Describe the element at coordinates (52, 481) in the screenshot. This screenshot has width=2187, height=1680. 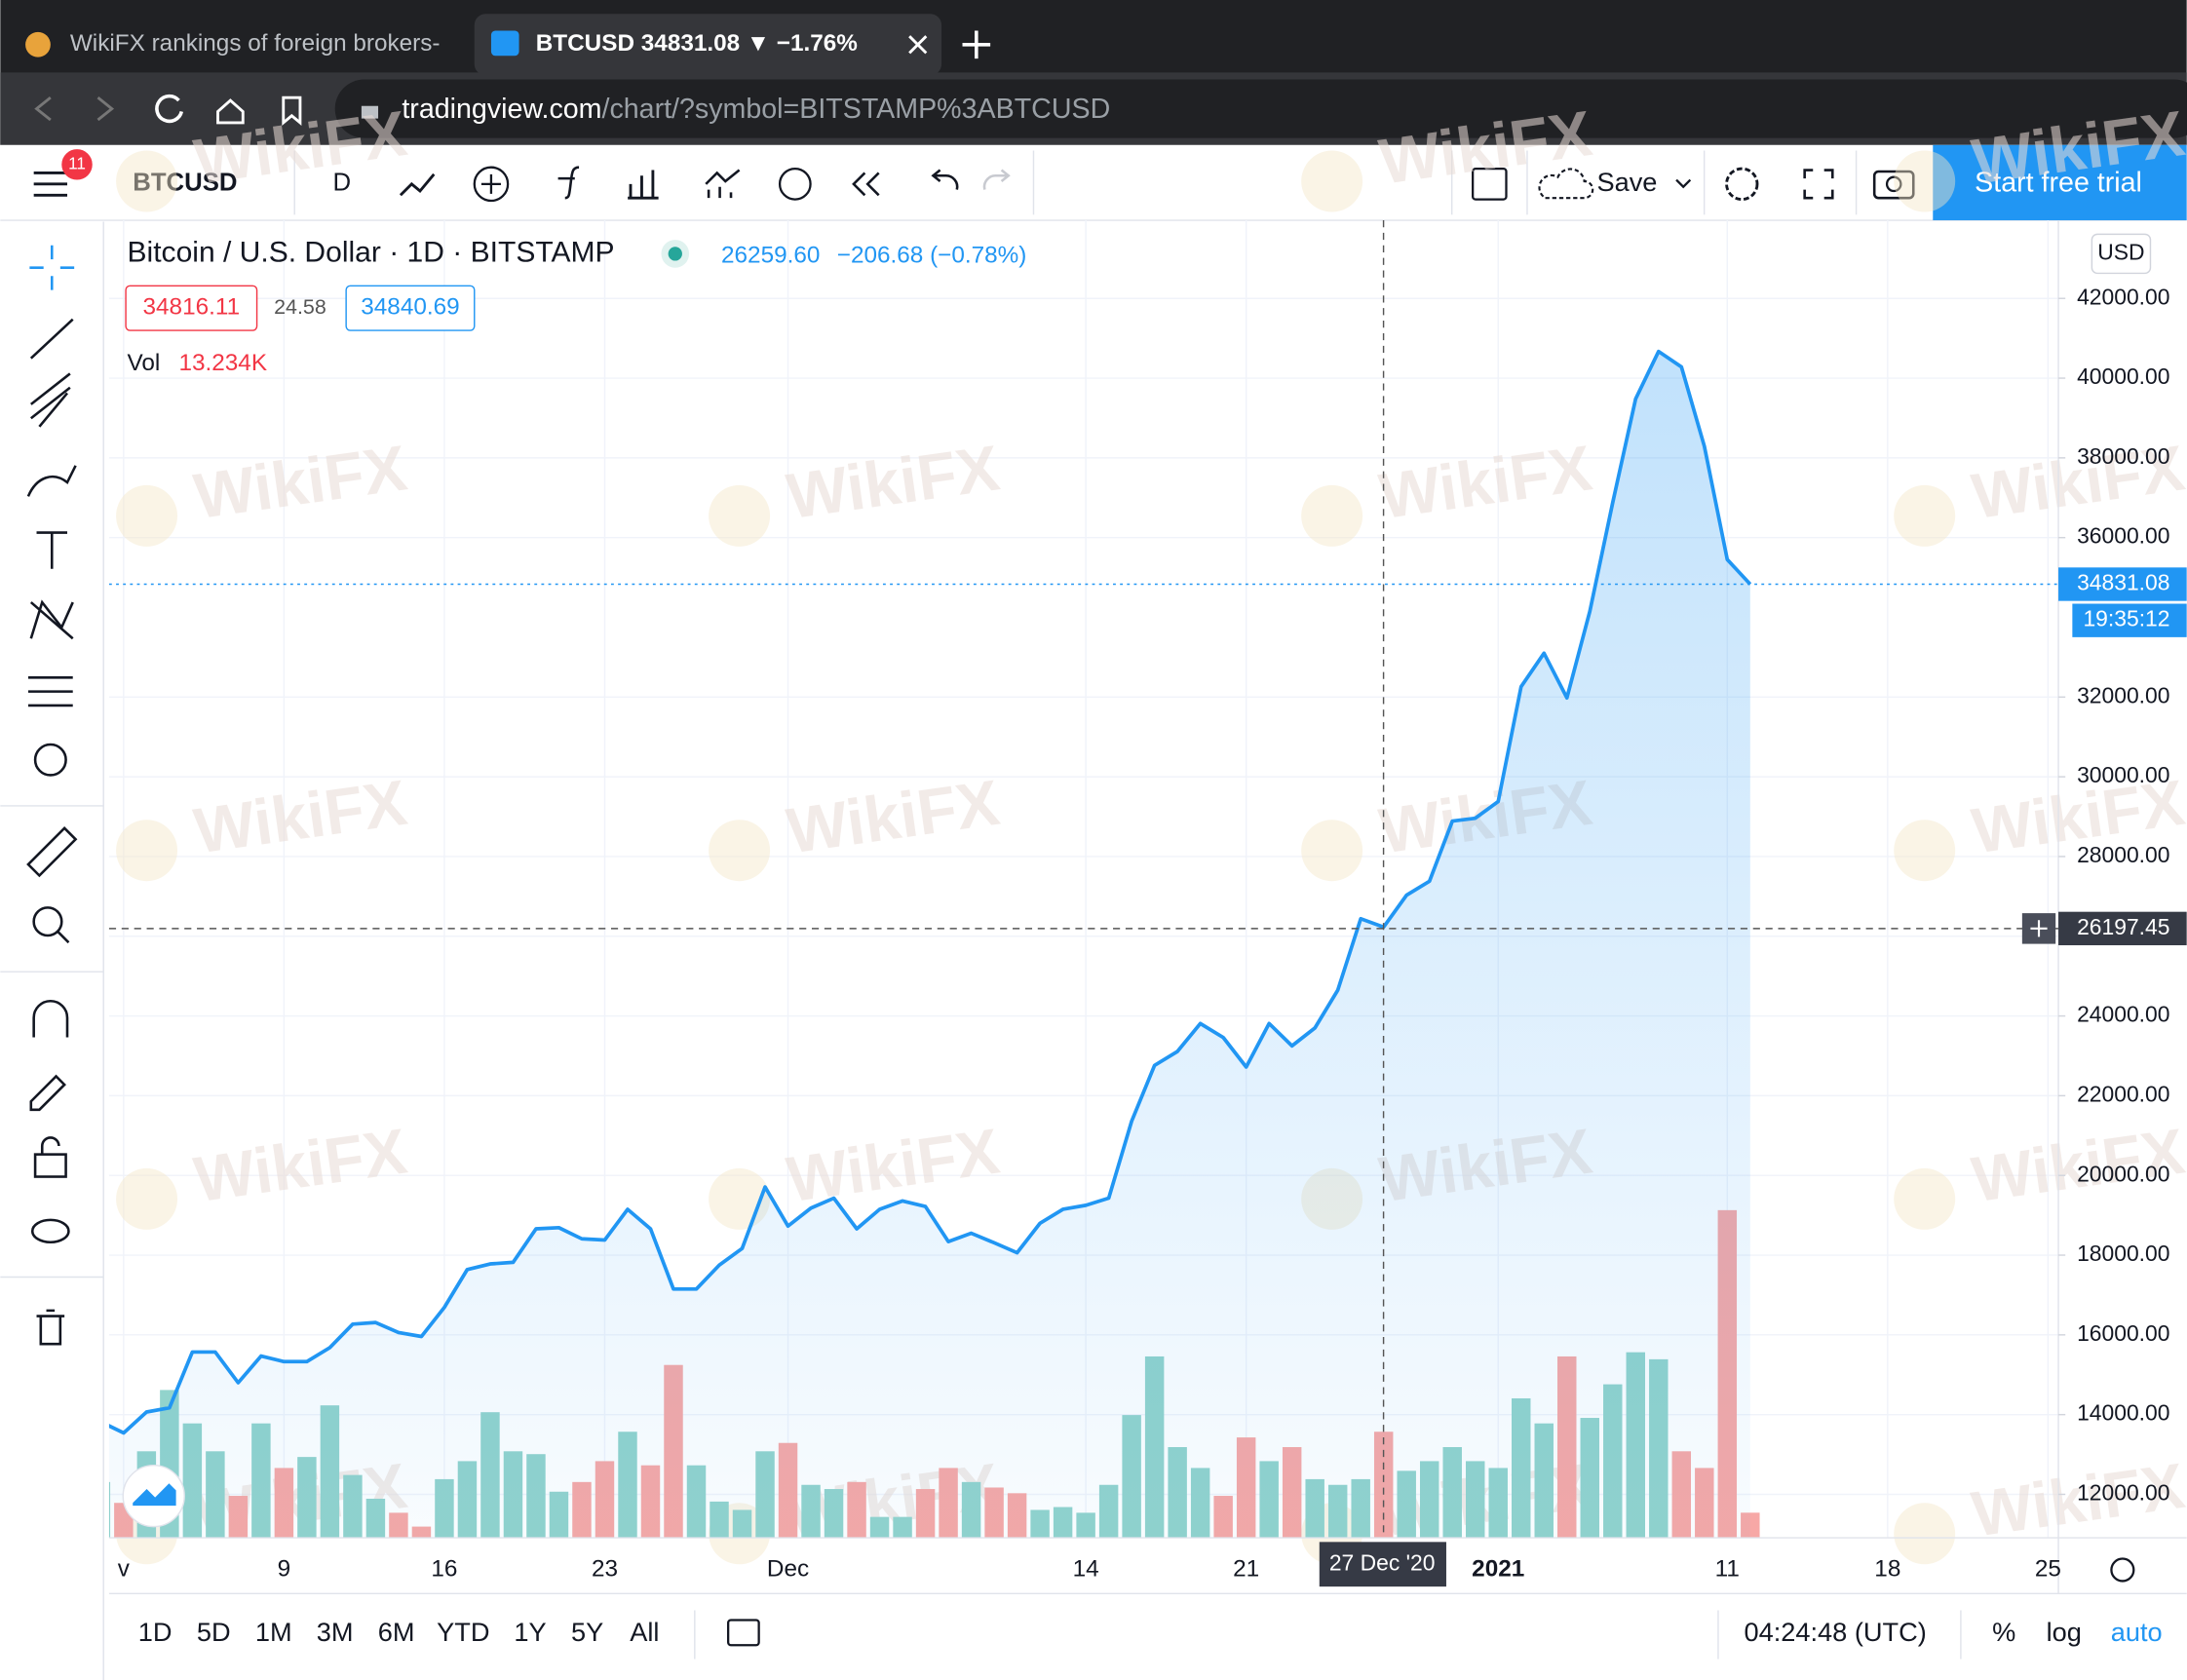
I see `brush-tool` at that location.